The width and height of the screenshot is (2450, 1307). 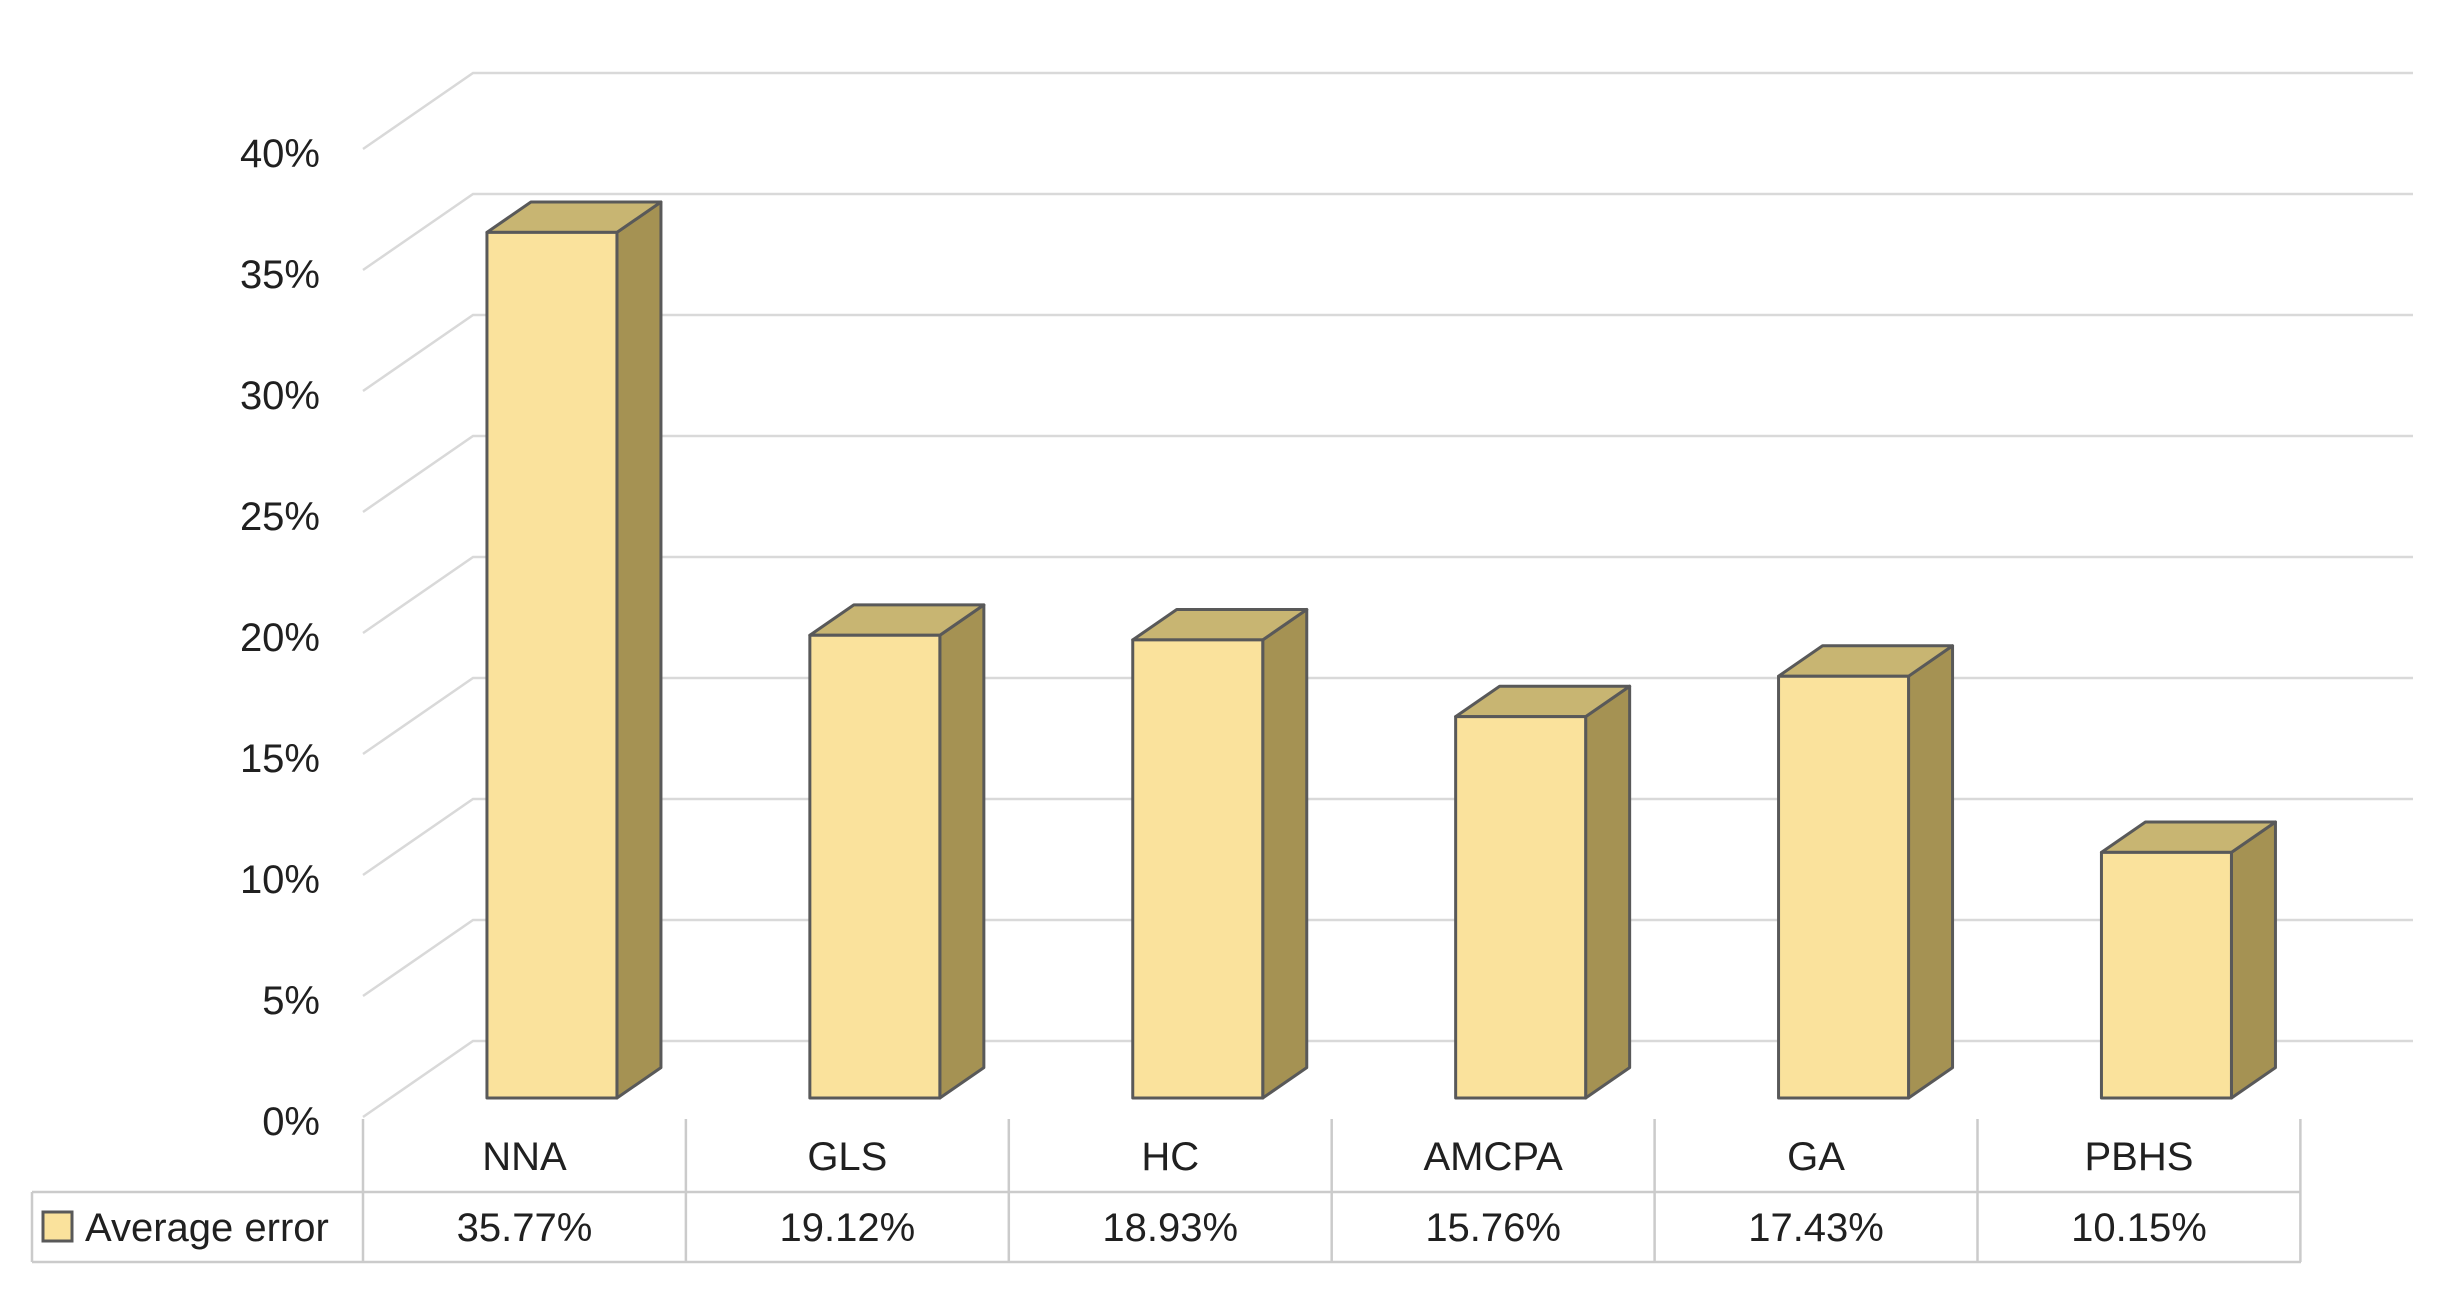 What do you see at coordinates (280, 275) in the screenshot?
I see `y-tick-label-35pct: 35%` at bounding box center [280, 275].